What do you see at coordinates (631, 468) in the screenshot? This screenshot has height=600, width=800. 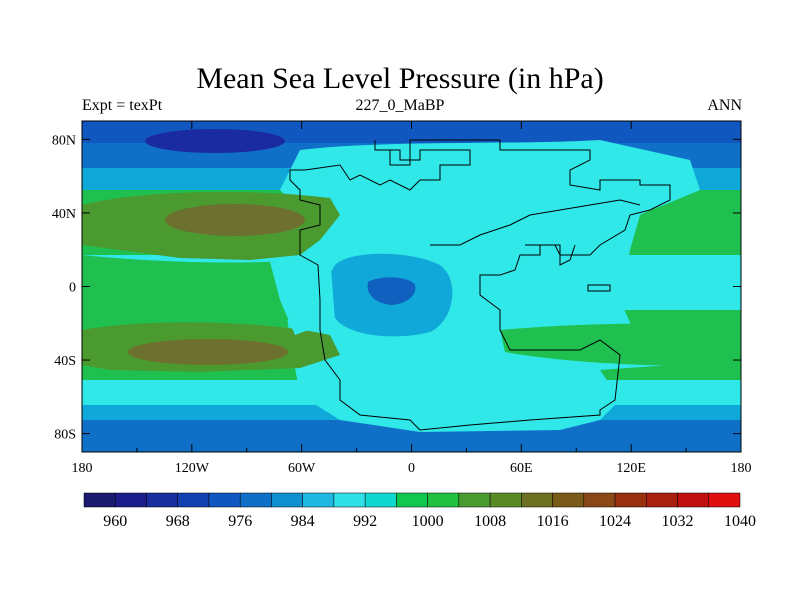 I see `lon-label: 120E` at bounding box center [631, 468].